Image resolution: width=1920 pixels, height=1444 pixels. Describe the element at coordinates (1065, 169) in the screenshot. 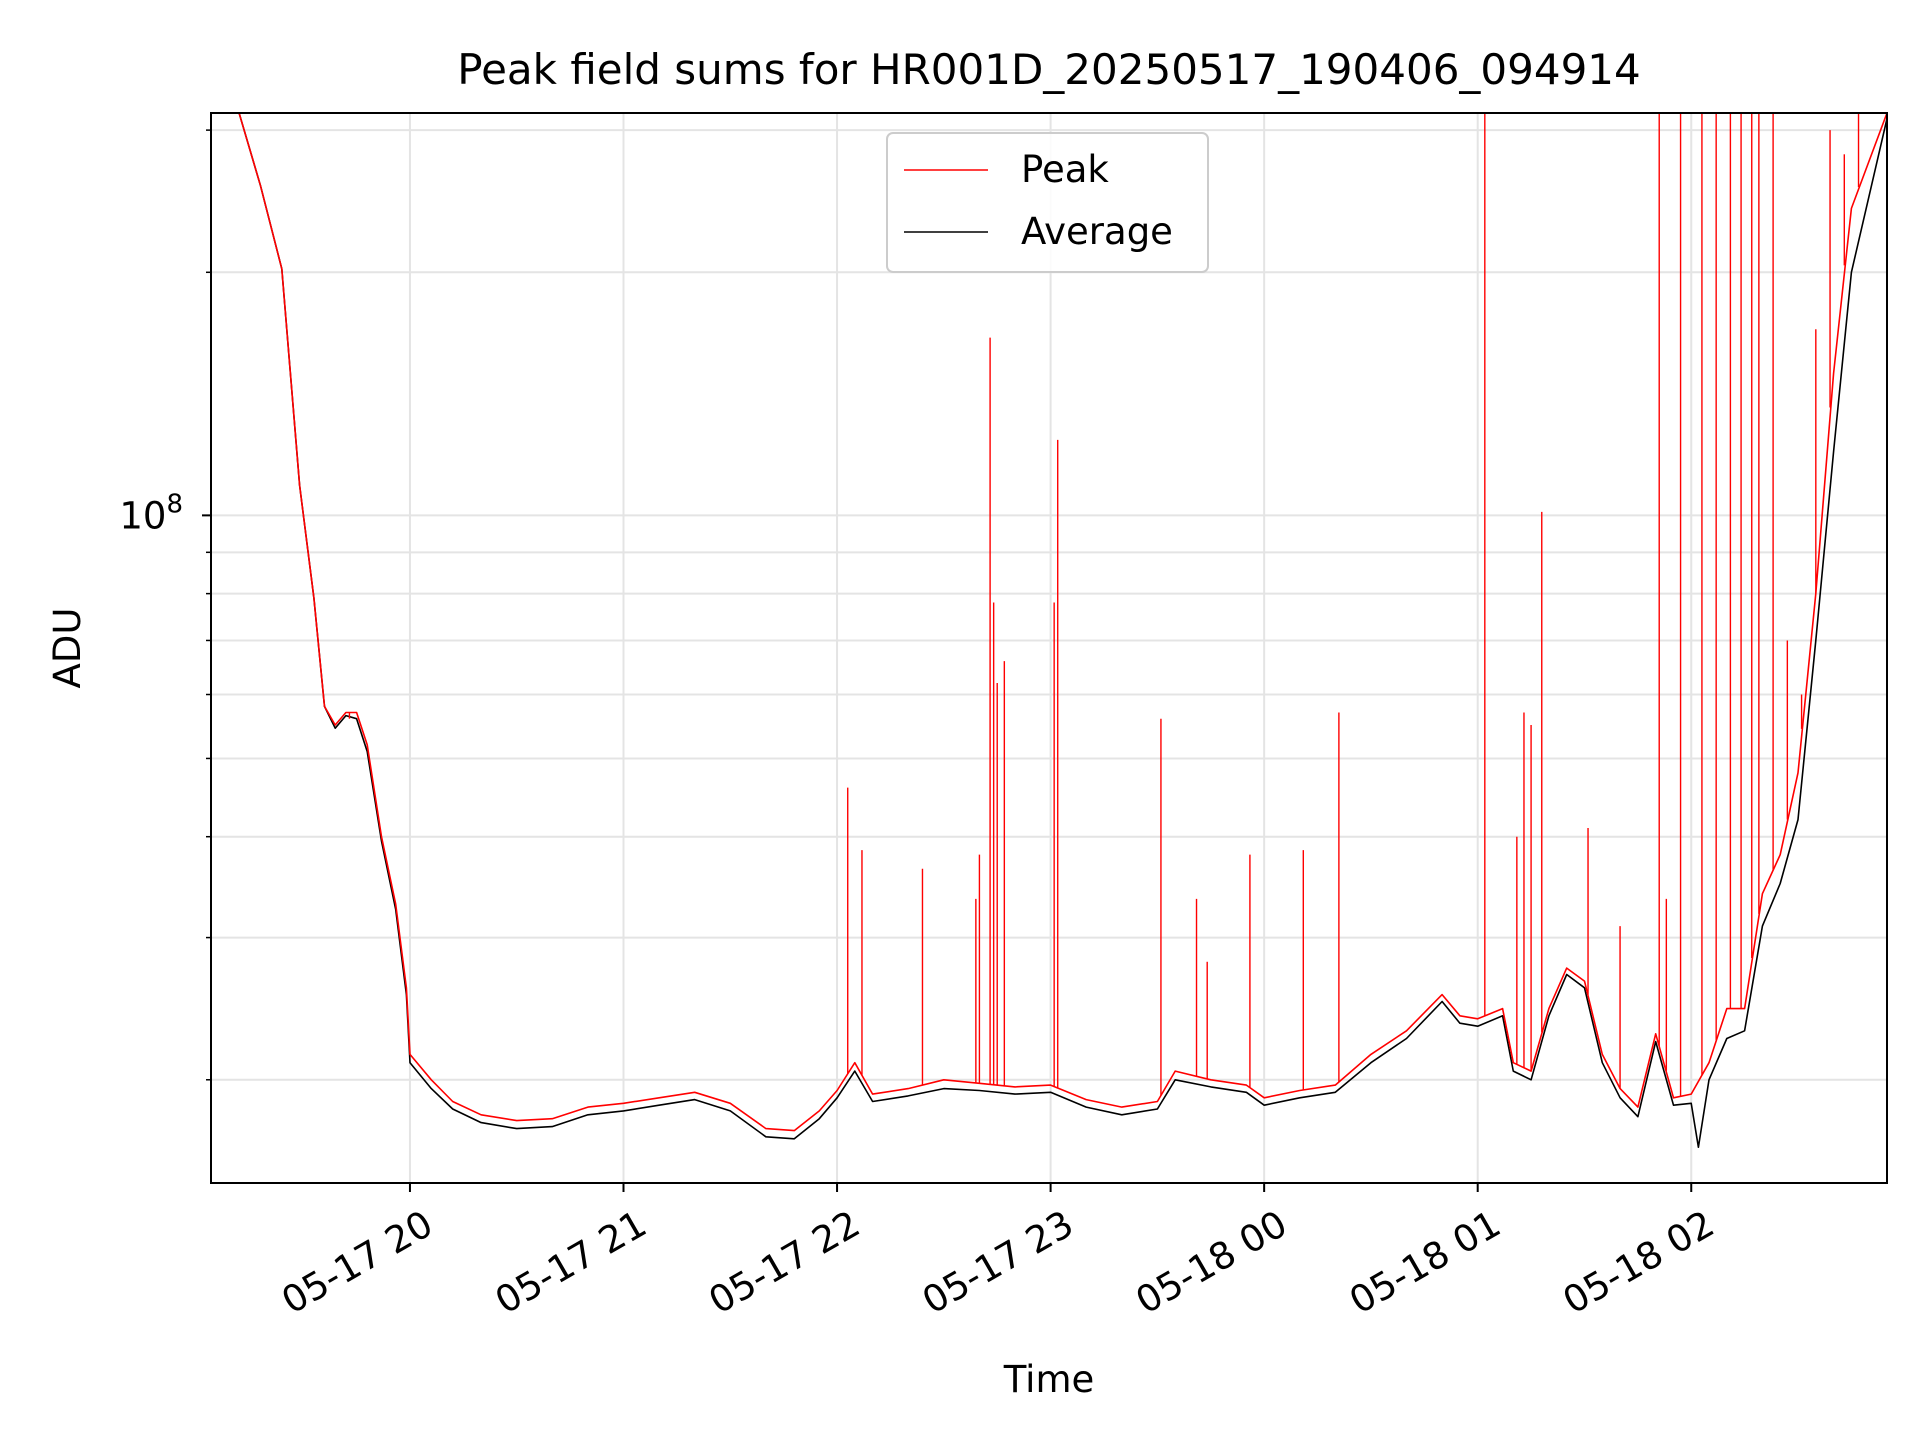

I see `legend-label-peak: Peak` at that location.